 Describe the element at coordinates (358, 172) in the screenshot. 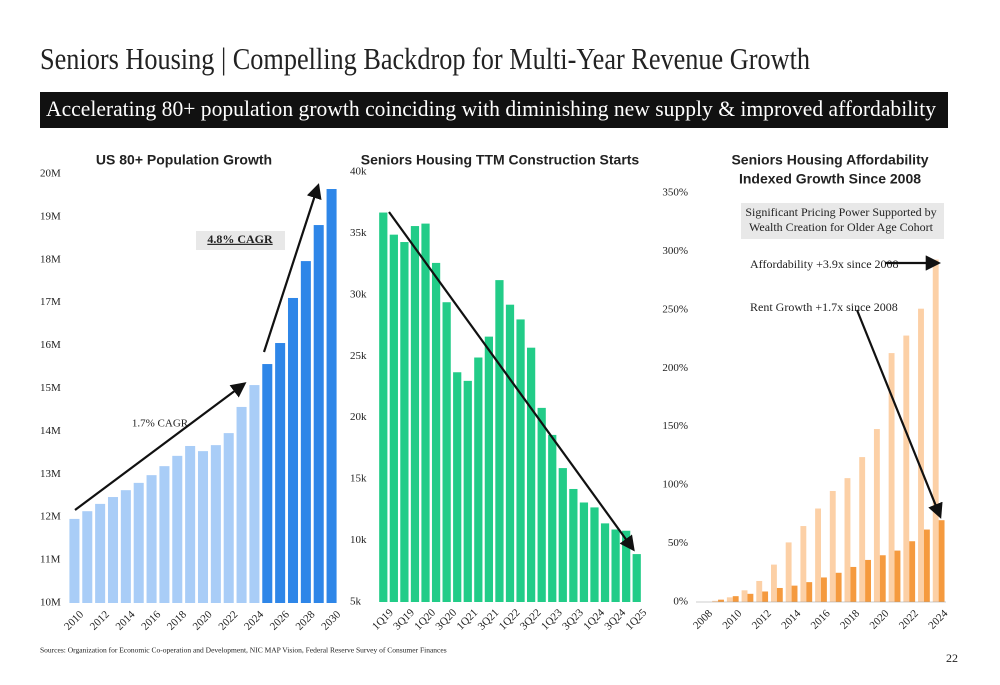

I see `y-tick-label: 40k` at that location.